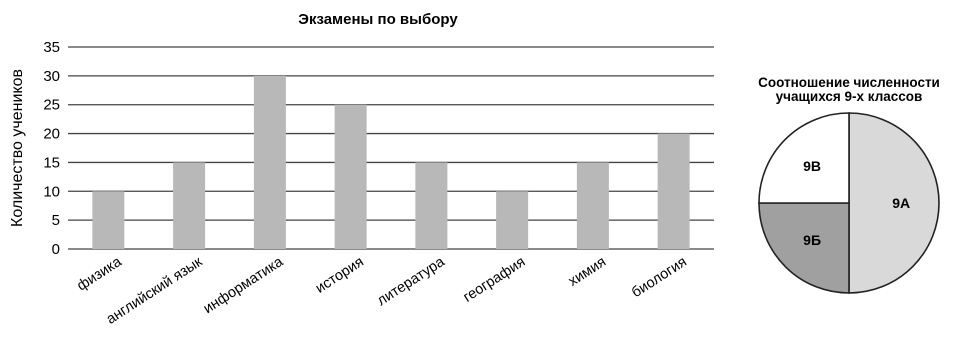  I want to click on pie-chart-title: Соотношение численности, so click(849, 82).